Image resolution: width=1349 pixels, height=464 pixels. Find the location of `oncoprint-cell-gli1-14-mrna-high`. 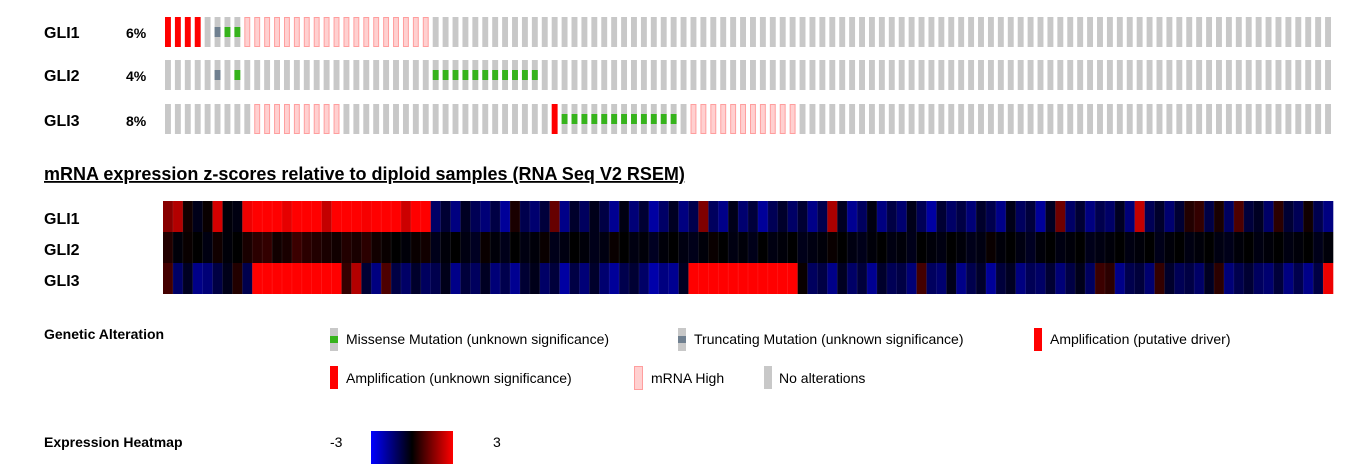

oncoprint-cell-gli1-14-mrna-high is located at coordinates (306, 32).